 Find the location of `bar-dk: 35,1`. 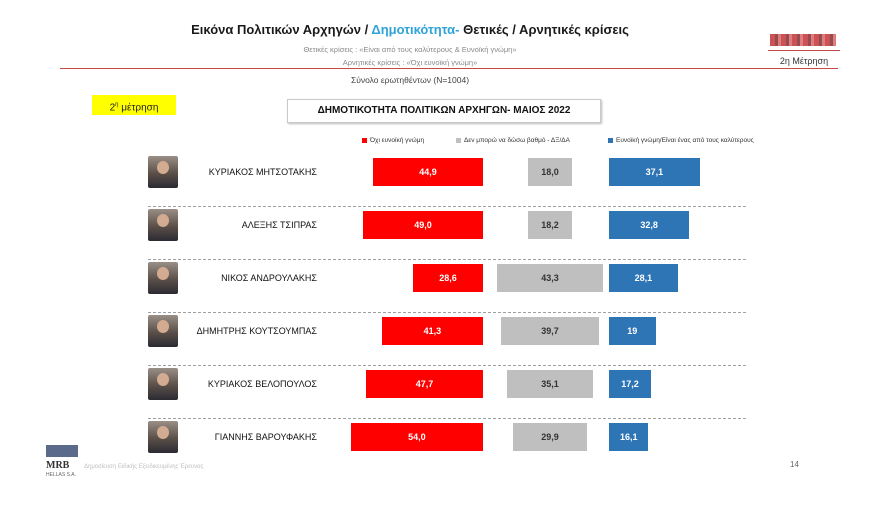

bar-dk: 35,1 is located at coordinates (550, 384).